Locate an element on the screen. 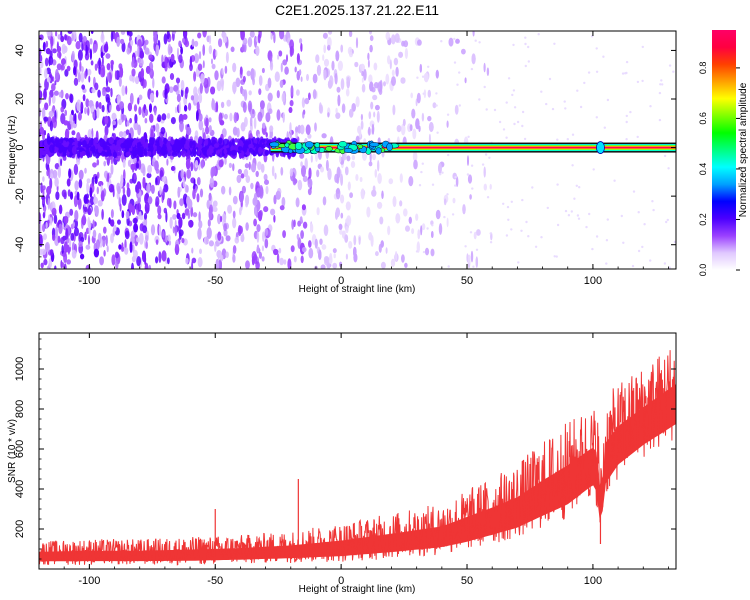 This screenshot has height=600, width=750. signal-line-blob is located at coordinates (378, 151).